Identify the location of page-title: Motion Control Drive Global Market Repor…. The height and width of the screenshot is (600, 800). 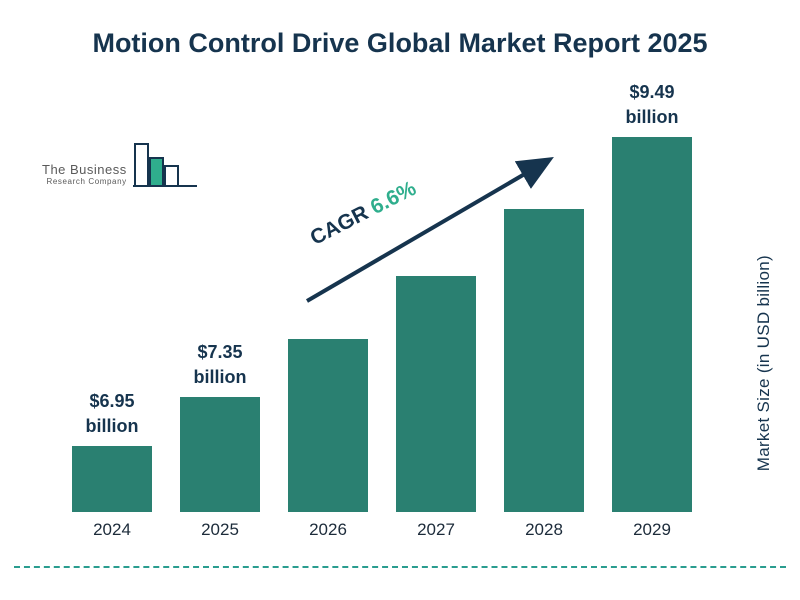
(400, 43).